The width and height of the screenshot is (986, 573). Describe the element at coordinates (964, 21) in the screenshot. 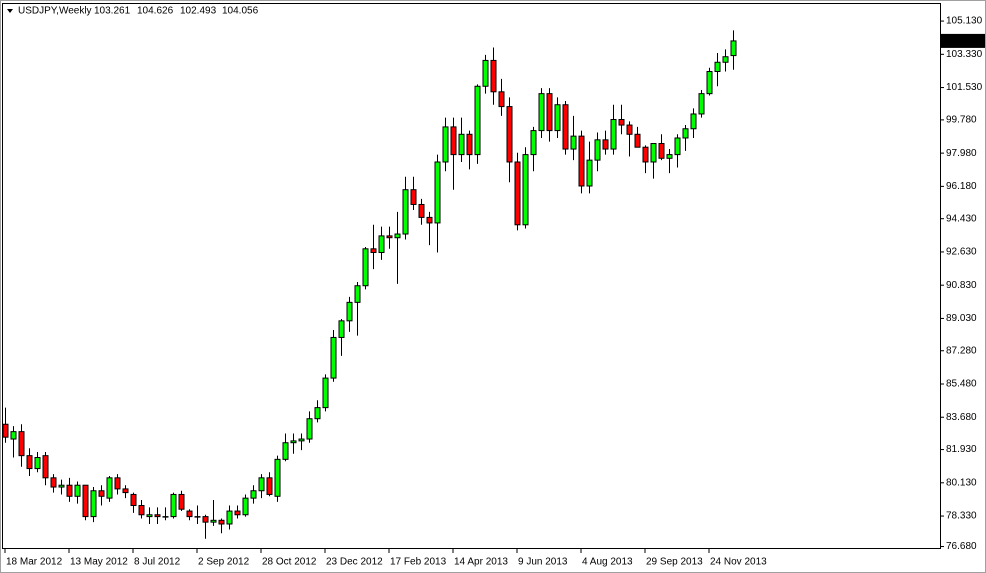

I see `y-tick-label: 105.130` at that location.